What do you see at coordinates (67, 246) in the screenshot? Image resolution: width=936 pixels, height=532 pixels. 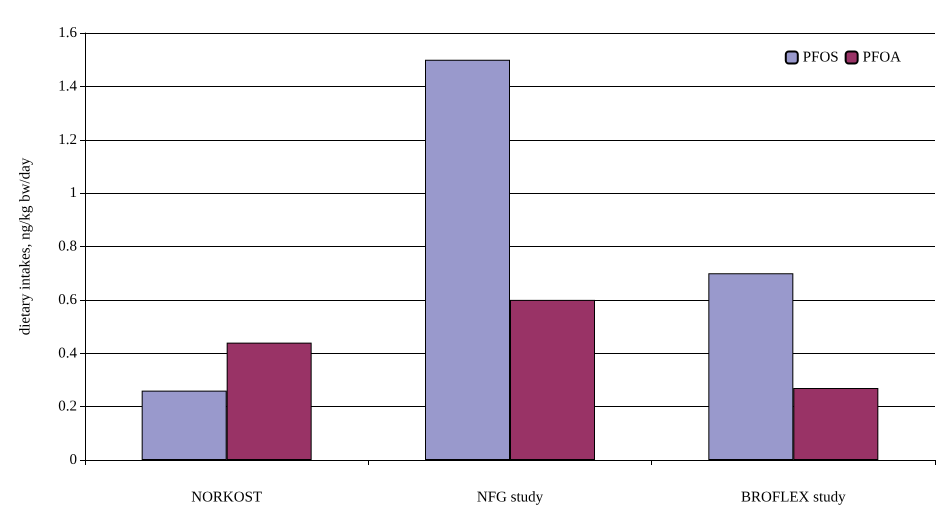 I see `y-tick-label: 0.8` at bounding box center [67, 246].